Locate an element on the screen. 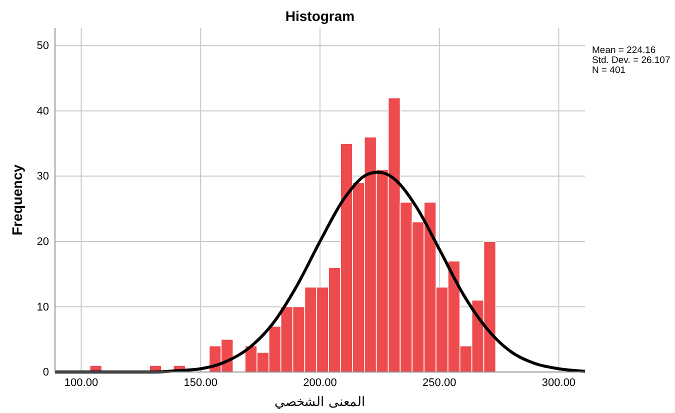 Image resolution: width=675 pixels, height=413 pixels. y-tick-label: 10 is located at coordinates (42, 307).